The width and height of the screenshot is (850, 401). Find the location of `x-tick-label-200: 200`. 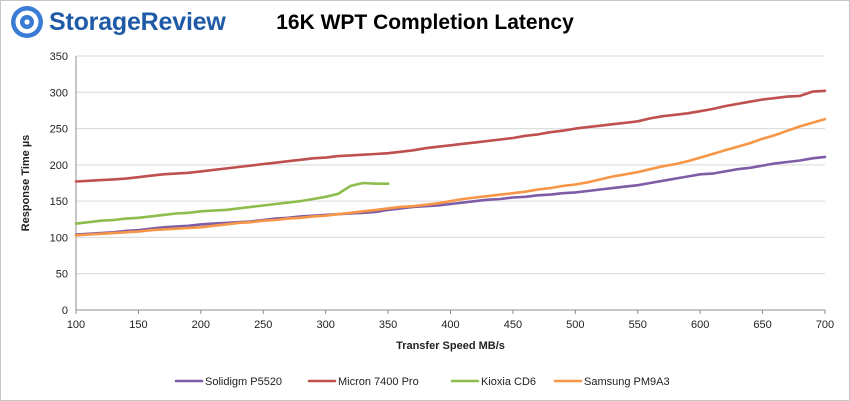

x-tick-label-200: 200 is located at coordinates (201, 325).